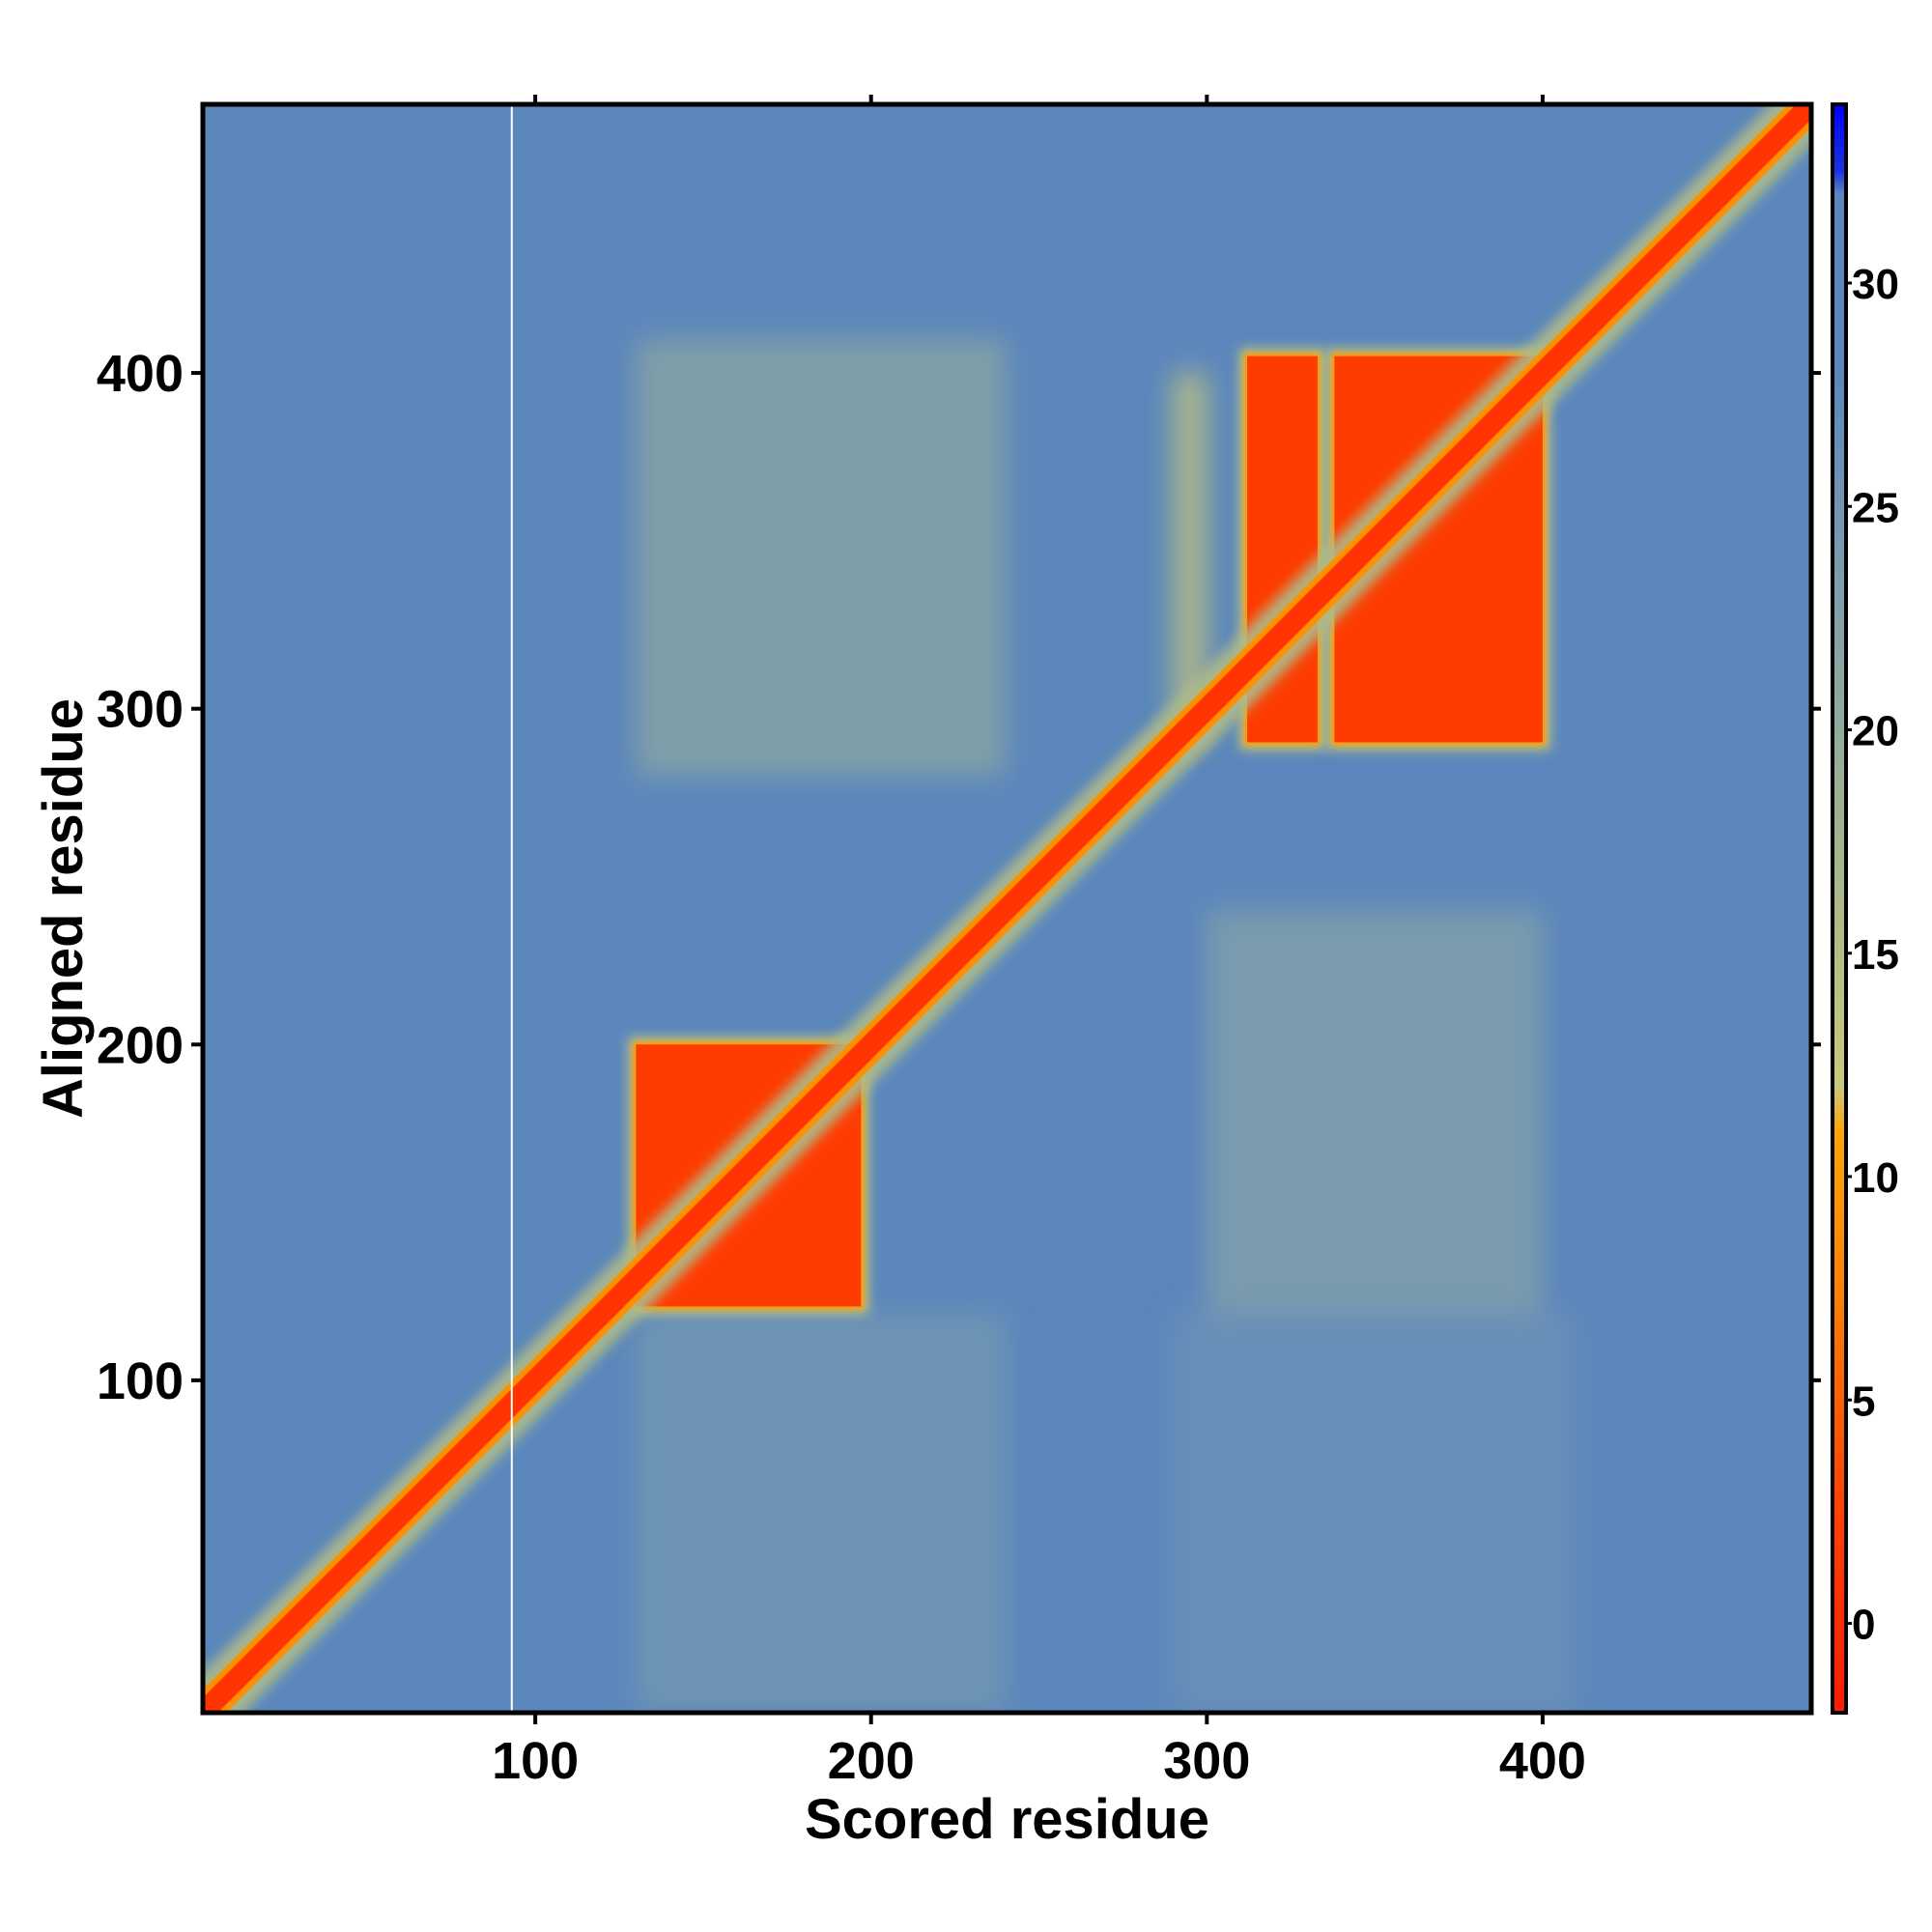  Describe the element at coordinates (1875, 731) in the screenshot. I see `colorbar-tick-label-20: 20` at that location.